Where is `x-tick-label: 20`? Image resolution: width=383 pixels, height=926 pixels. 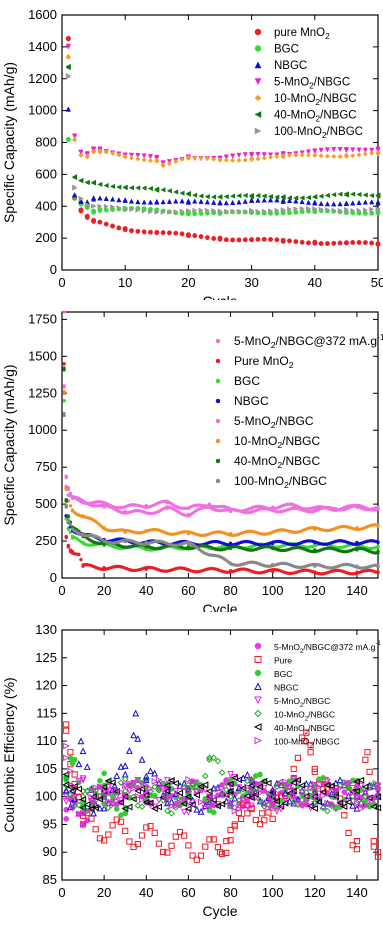
x-tick-label: 20 is located at coordinates (104, 590).